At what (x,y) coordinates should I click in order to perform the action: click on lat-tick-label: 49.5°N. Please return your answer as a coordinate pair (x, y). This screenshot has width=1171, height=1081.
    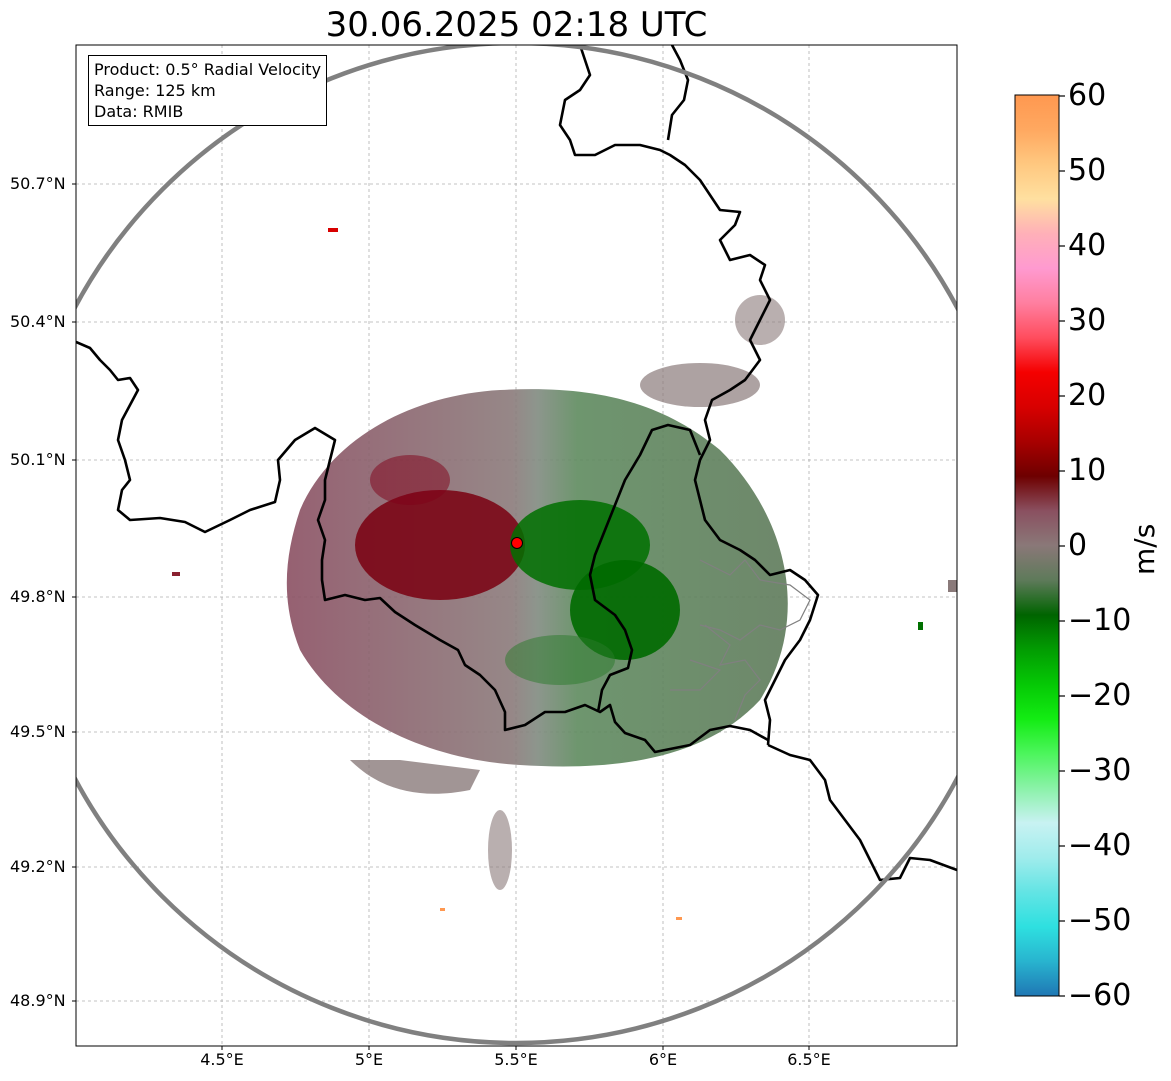
    Looking at the image, I should click on (38, 731).